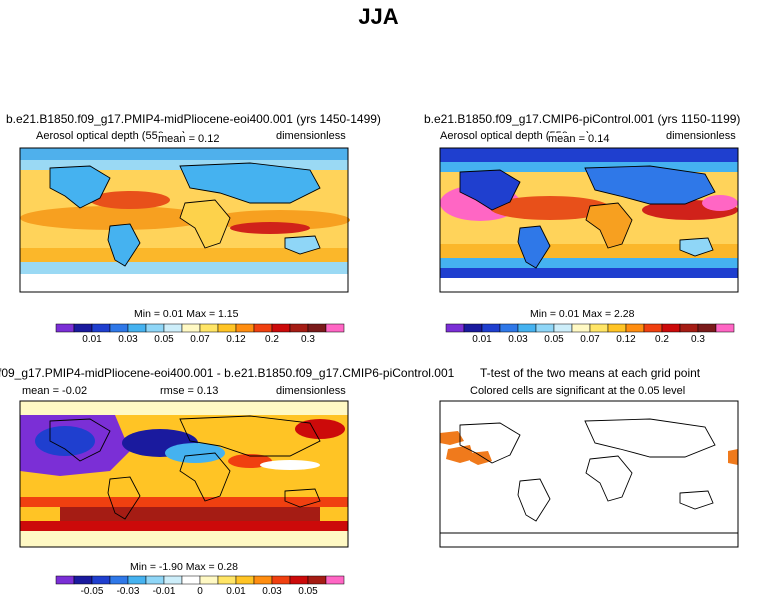  I want to click on panel3-white-equator, so click(290, 465).